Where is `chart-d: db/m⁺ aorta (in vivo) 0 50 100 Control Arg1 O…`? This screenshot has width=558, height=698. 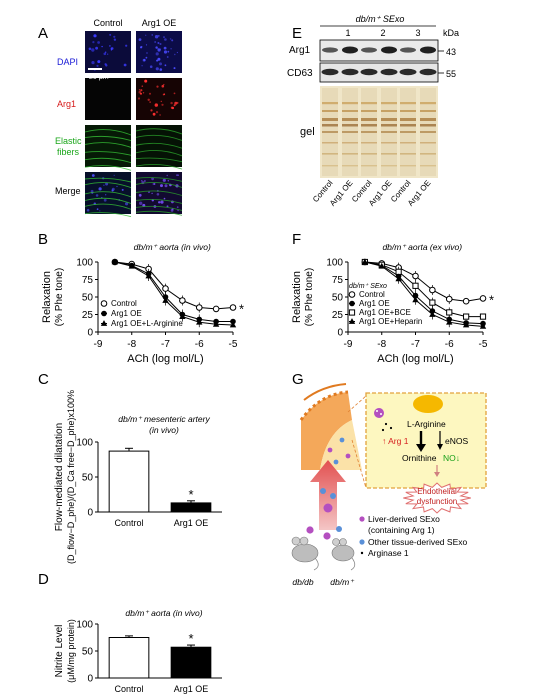 chart-d: db/m⁺ aorta (in vivo) 0 50 100 Control Arg1 O… is located at coordinates (138, 651).